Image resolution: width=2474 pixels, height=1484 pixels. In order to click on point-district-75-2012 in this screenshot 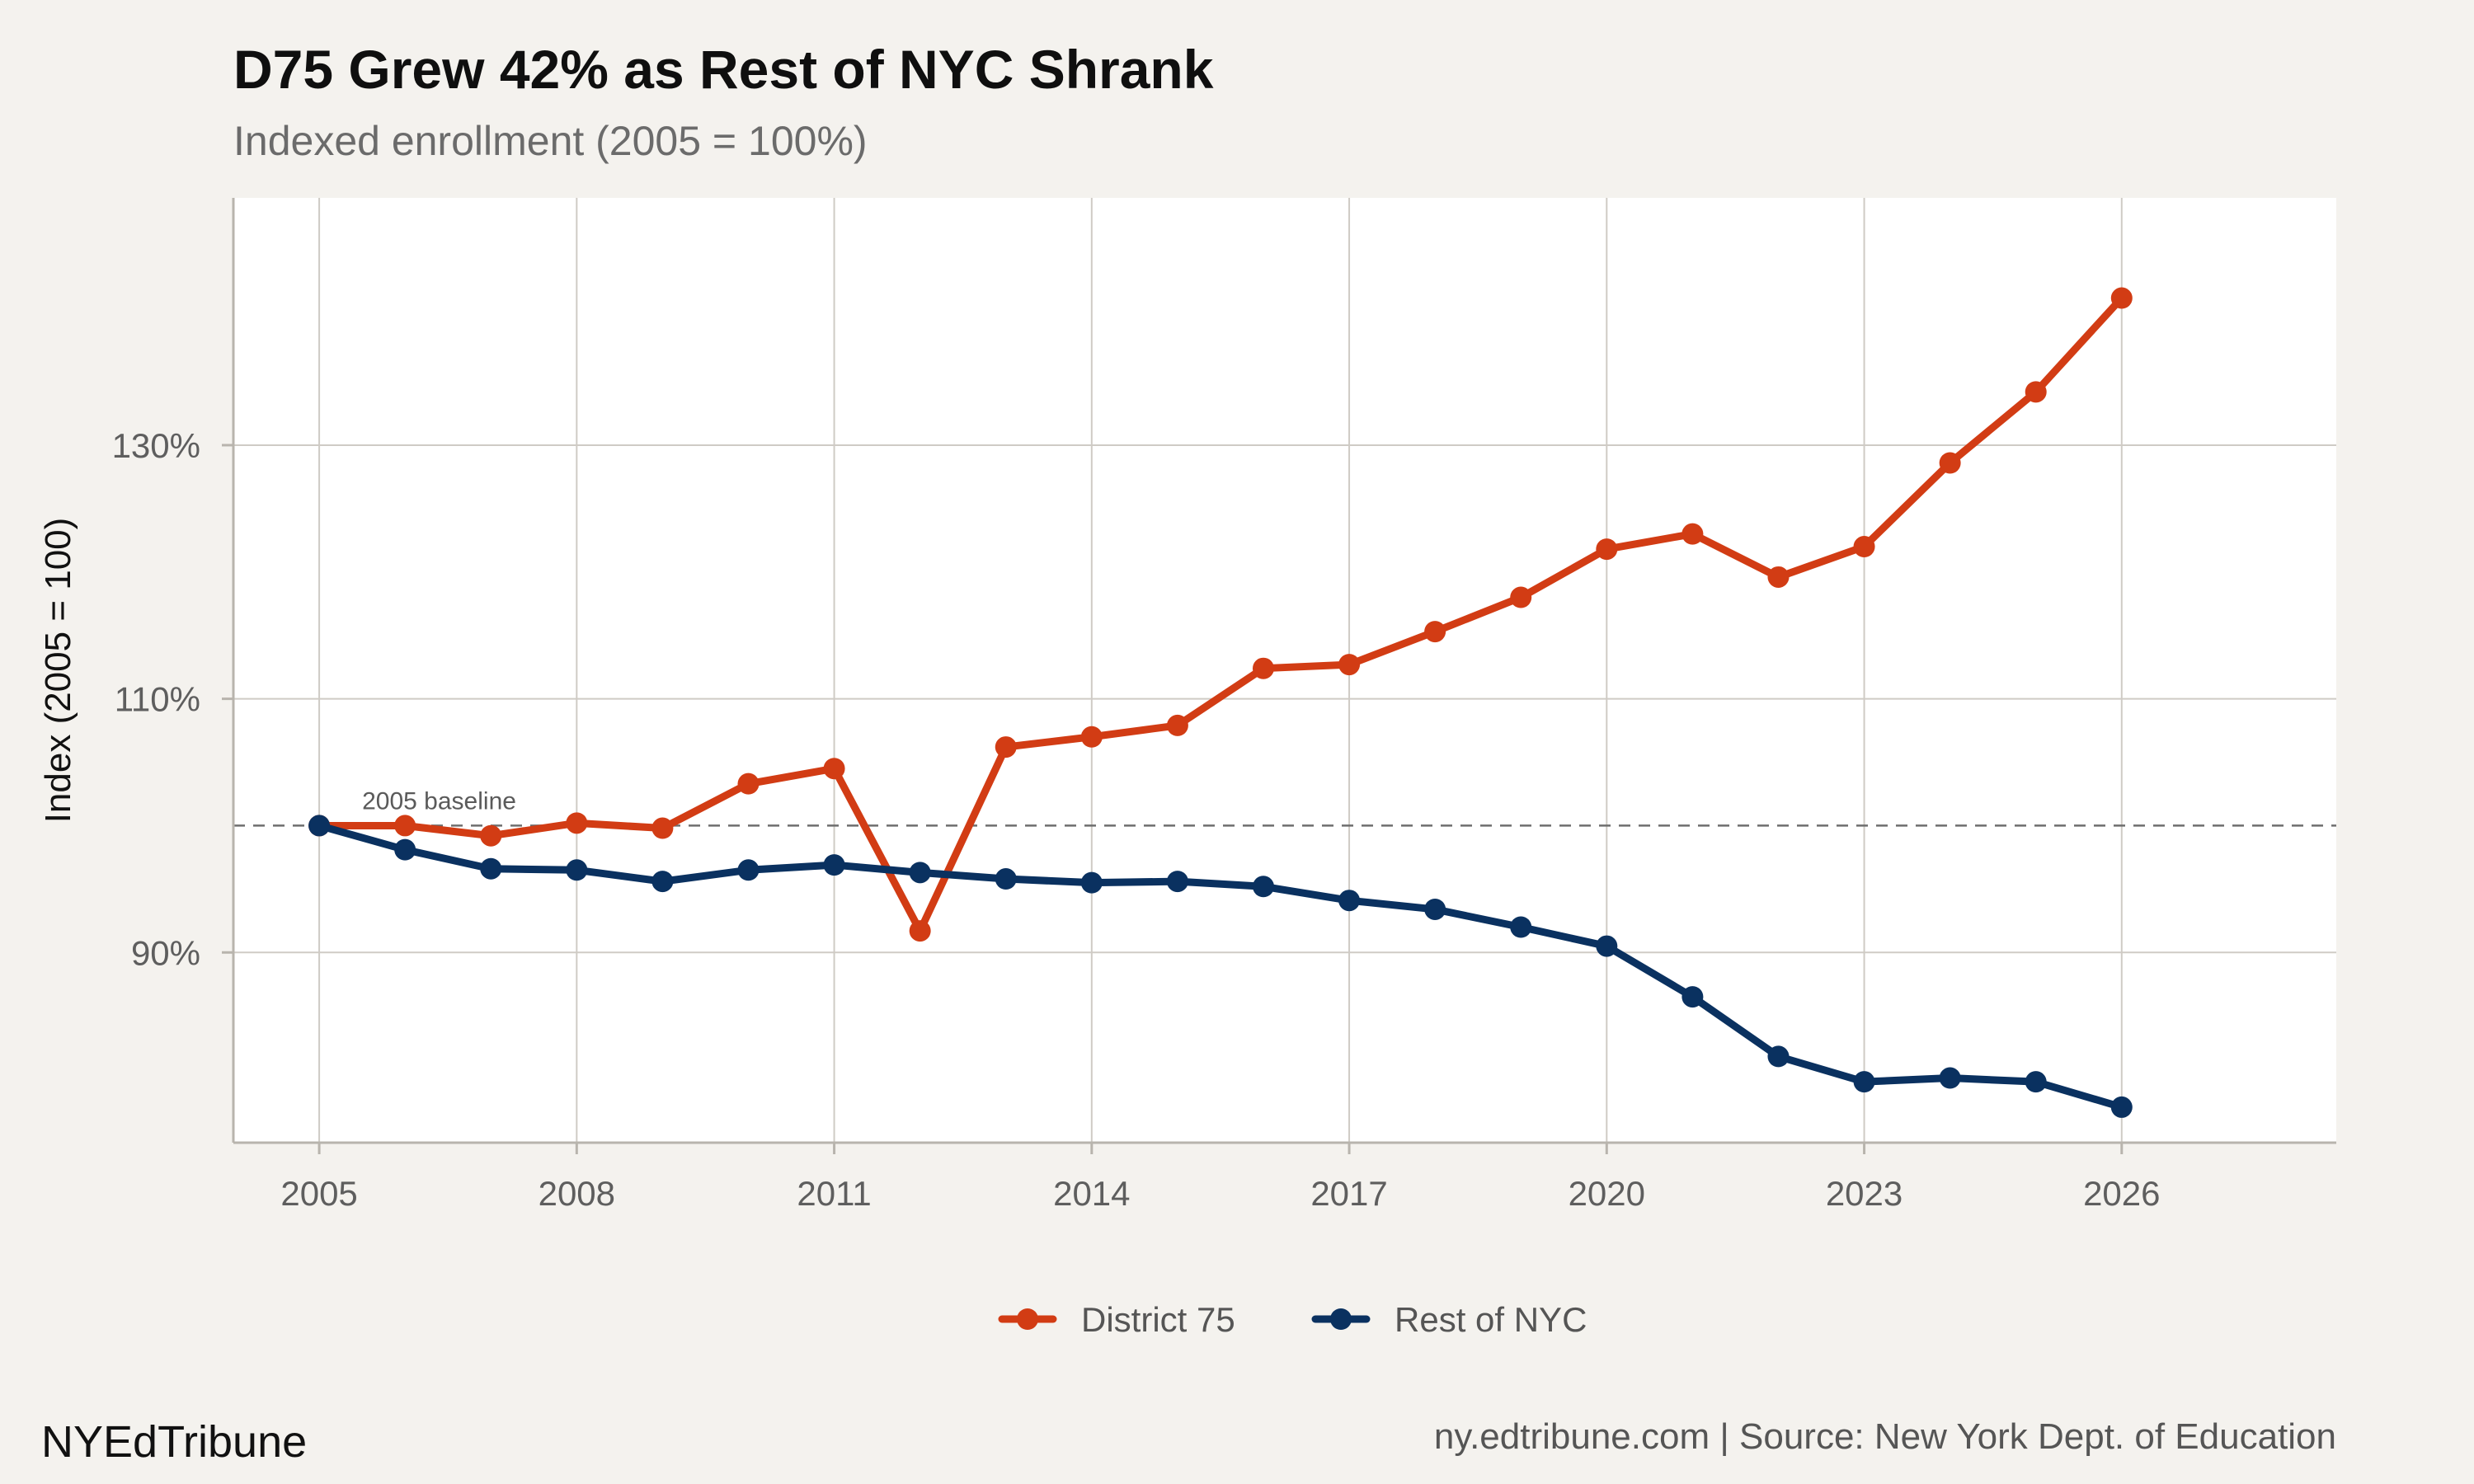, I will do `click(920, 931)`.